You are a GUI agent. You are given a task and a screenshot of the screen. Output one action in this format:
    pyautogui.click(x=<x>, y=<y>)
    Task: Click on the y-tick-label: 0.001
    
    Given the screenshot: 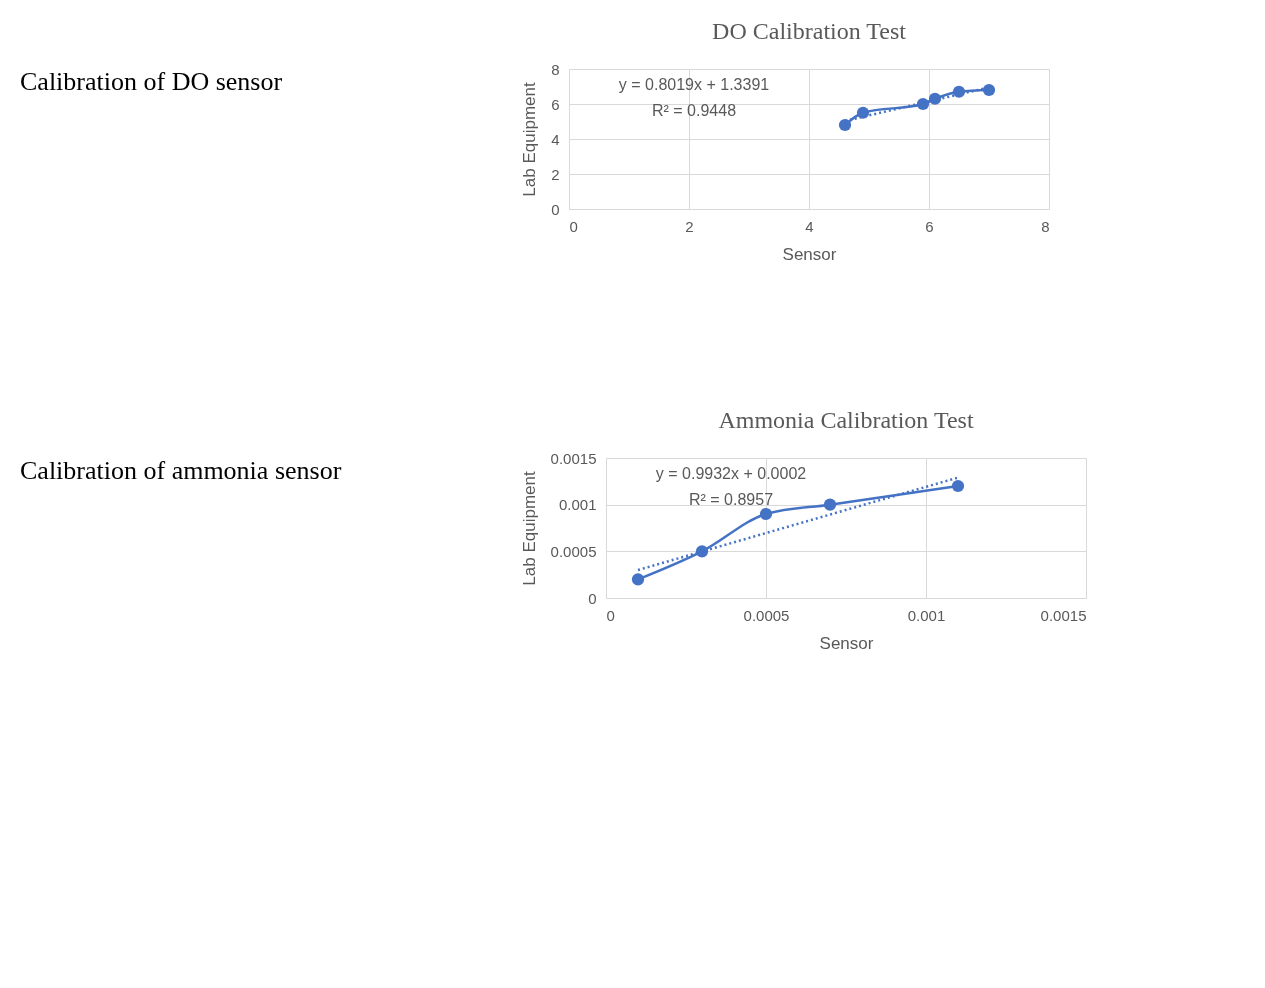 What is the action you would take?
    pyautogui.click(x=577, y=505)
    